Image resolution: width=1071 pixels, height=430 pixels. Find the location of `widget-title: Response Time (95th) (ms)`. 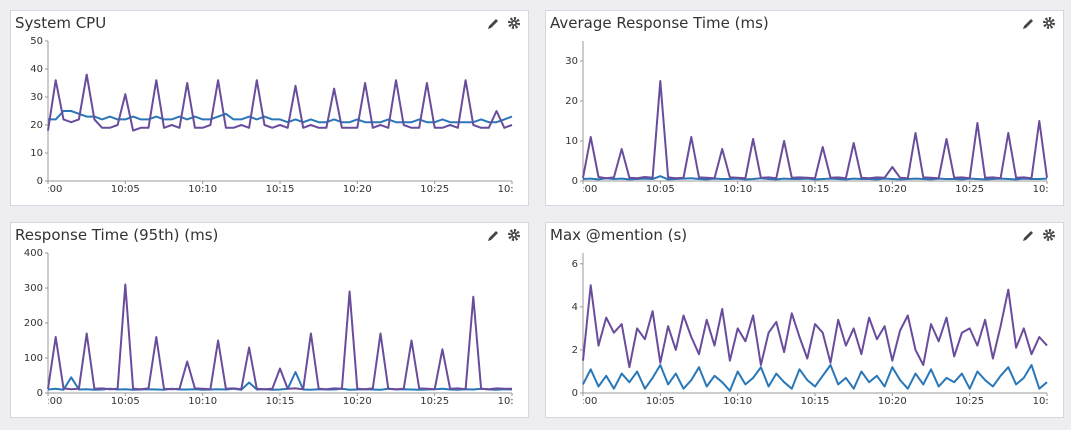

widget-title: Response Time (95th) (ms) is located at coordinates (116, 235).